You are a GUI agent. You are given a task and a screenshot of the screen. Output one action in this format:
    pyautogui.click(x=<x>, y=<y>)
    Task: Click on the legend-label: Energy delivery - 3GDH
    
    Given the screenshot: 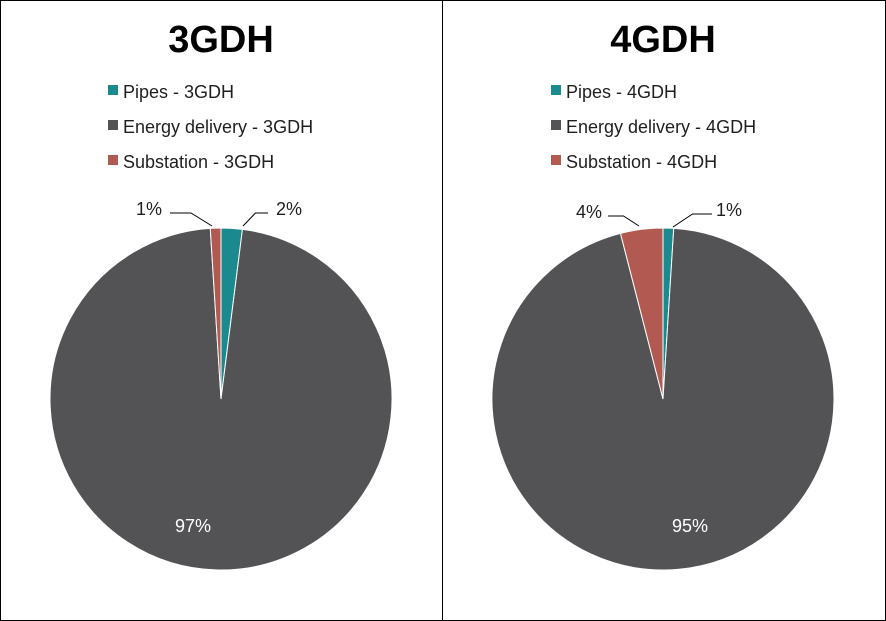 What is the action you would take?
    pyautogui.click(x=218, y=127)
    